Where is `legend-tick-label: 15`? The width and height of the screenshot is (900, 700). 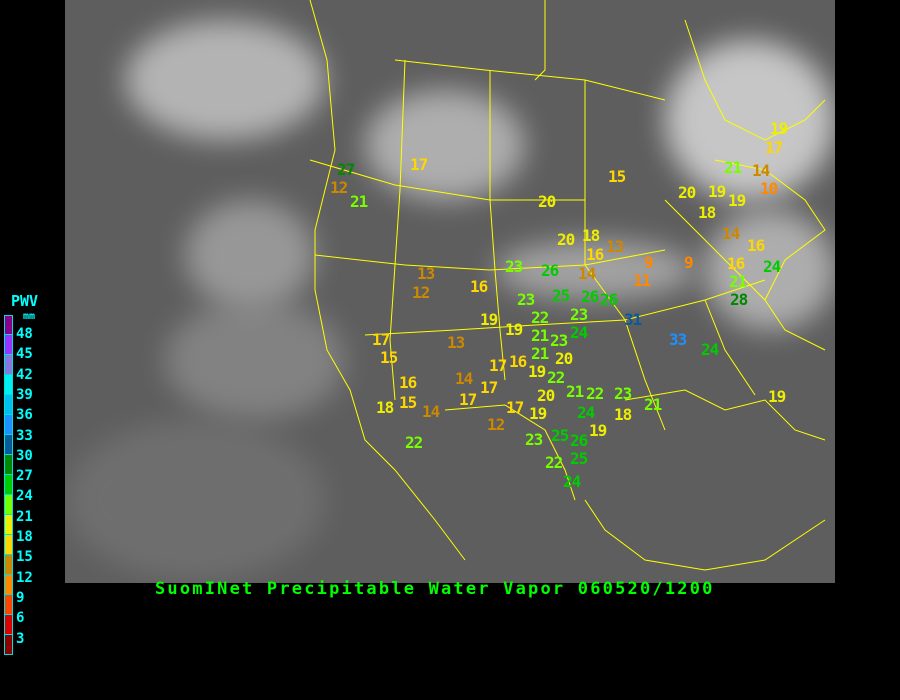
legend-tick-label: 15 is located at coordinates (24, 557).